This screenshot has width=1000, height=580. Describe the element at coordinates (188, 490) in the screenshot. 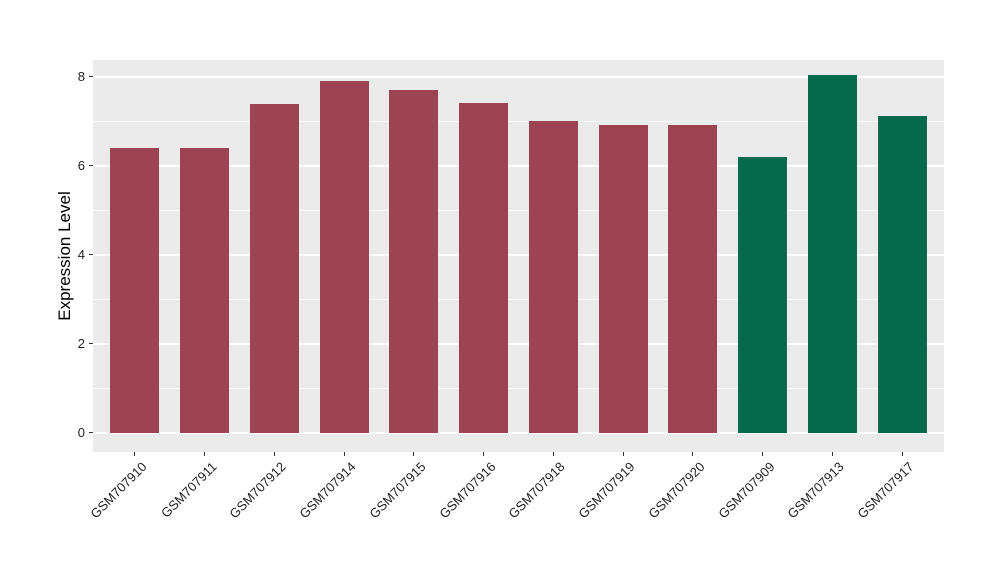

I see `x-tick-label: GSM707911` at that location.